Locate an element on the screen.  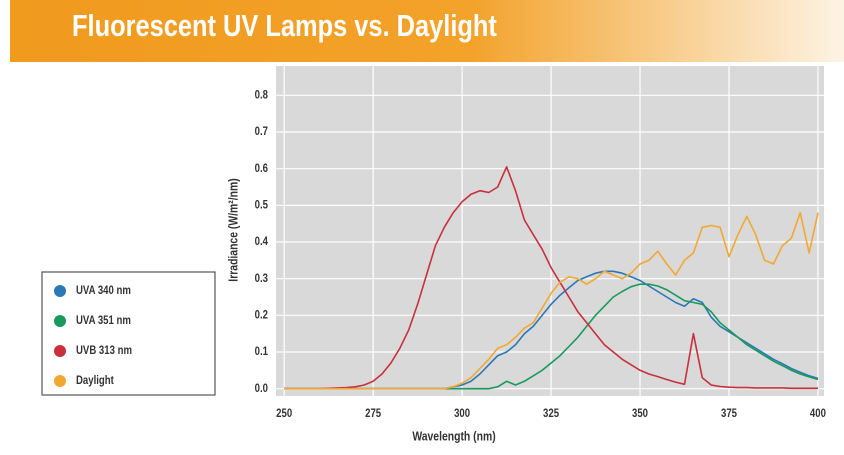
y-tick-label: 0.1 is located at coordinates (261, 351).